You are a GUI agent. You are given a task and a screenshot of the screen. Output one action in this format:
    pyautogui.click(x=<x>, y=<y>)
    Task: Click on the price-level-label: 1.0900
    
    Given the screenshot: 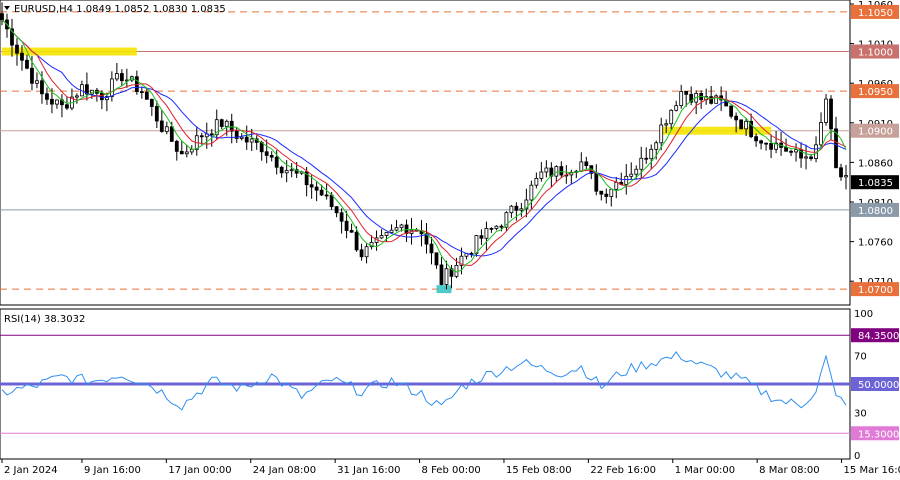 What is the action you would take?
    pyautogui.click(x=875, y=132)
    